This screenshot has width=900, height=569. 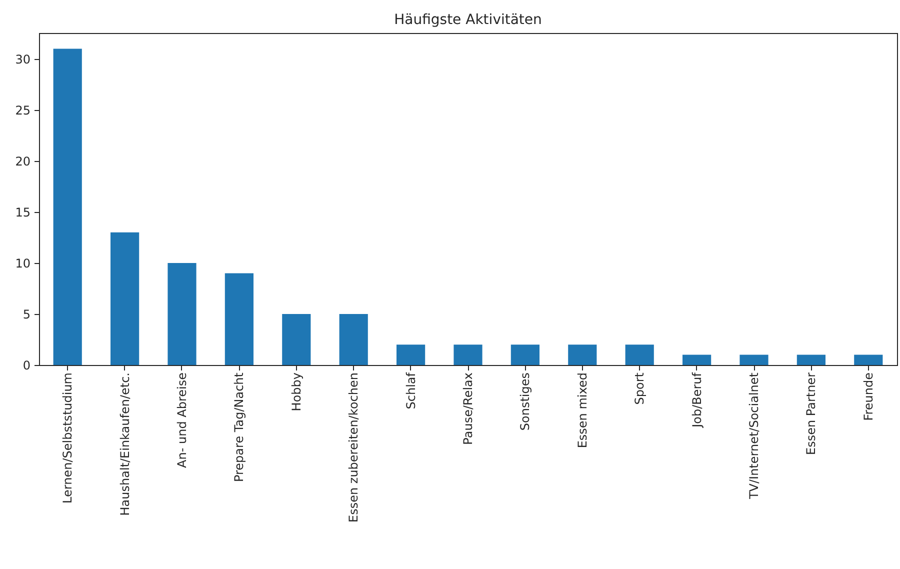 I want to click on x-tick-label: Haushalt/Einkaufen/etc., so click(x=125, y=444).